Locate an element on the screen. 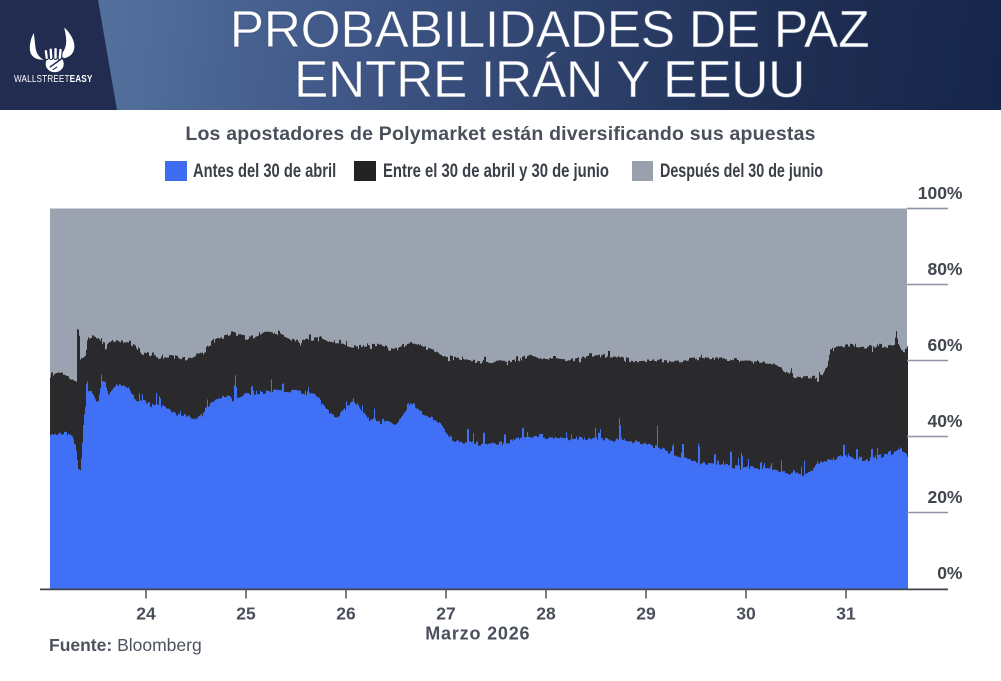 Image resolution: width=1001 pixels, height=681 pixels. svg-text: Marzo 2026 is located at coordinates (477, 634).